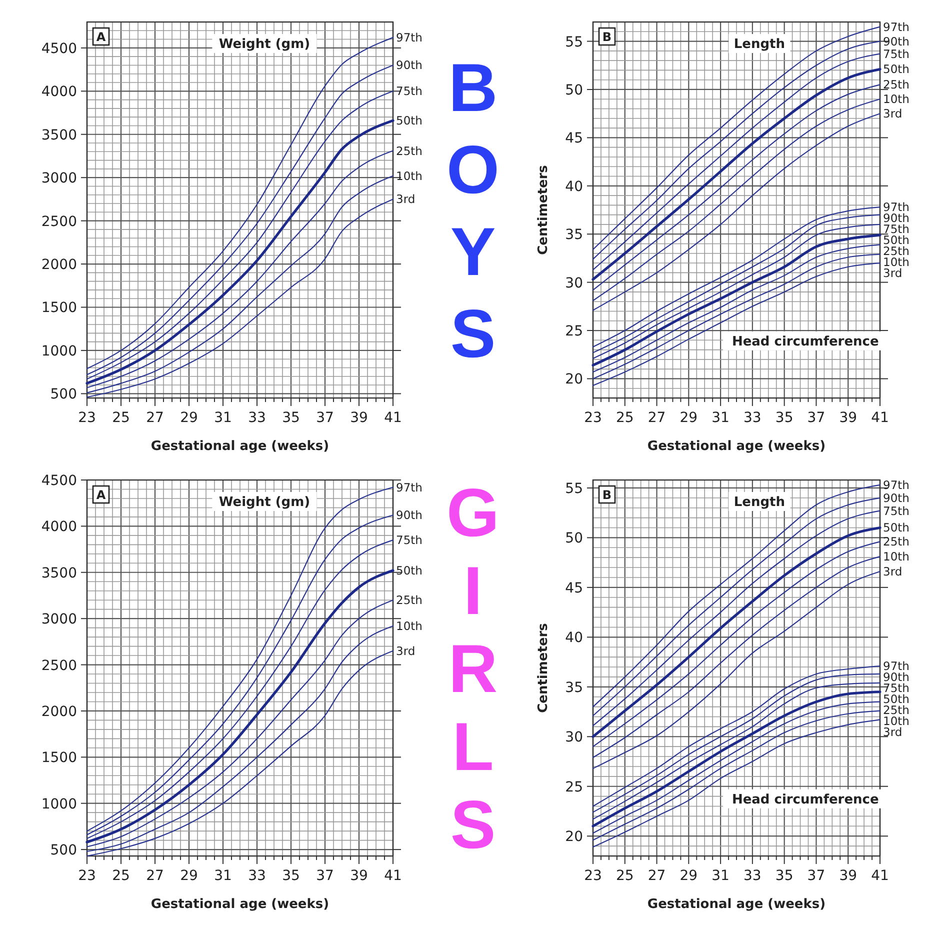 The image size is (936, 936). Describe the element at coordinates (574, 738) in the screenshot. I see `y-tick-label: 30` at that location.